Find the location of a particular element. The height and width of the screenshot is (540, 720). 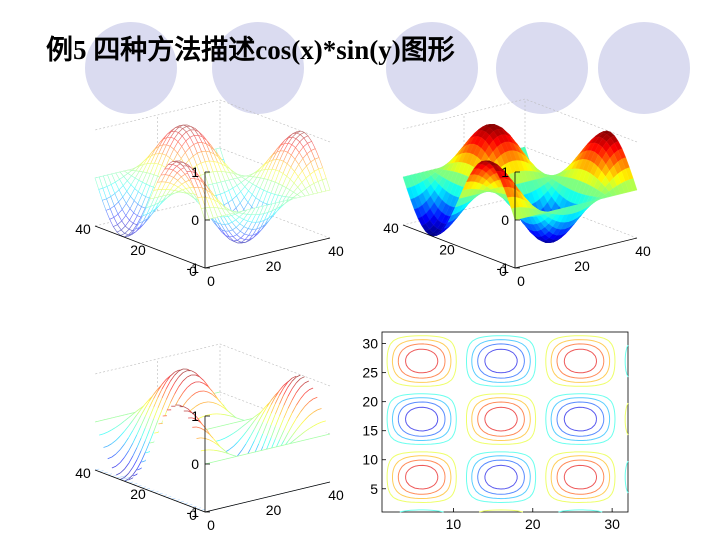

mesh-z-tick-label: 0 is located at coordinates (195, 220).